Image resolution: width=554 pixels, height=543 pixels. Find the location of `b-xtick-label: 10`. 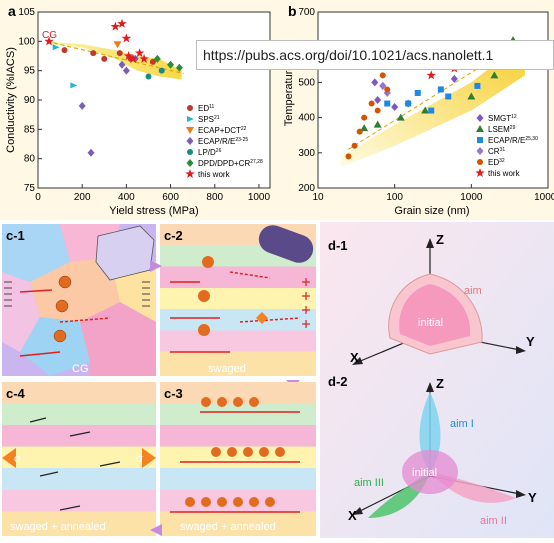

b-xtick-label: 10 is located at coordinates (318, 197).